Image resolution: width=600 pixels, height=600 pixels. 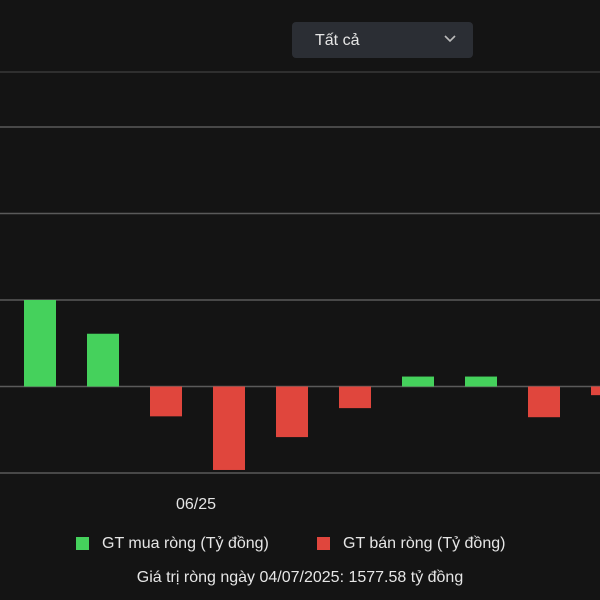 I want to click on dropdown-chevron, so click(x=450, y=39).